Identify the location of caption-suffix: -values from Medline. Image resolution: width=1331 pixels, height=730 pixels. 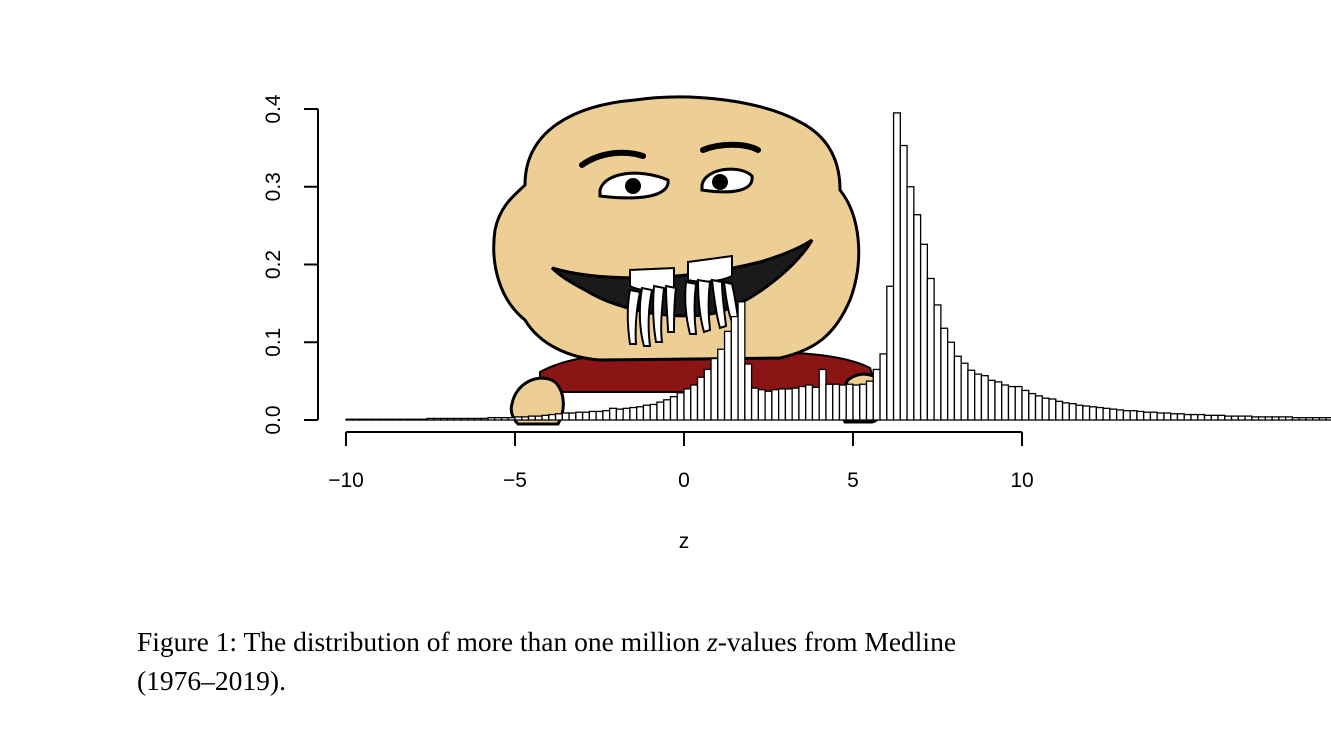
(837, 641).